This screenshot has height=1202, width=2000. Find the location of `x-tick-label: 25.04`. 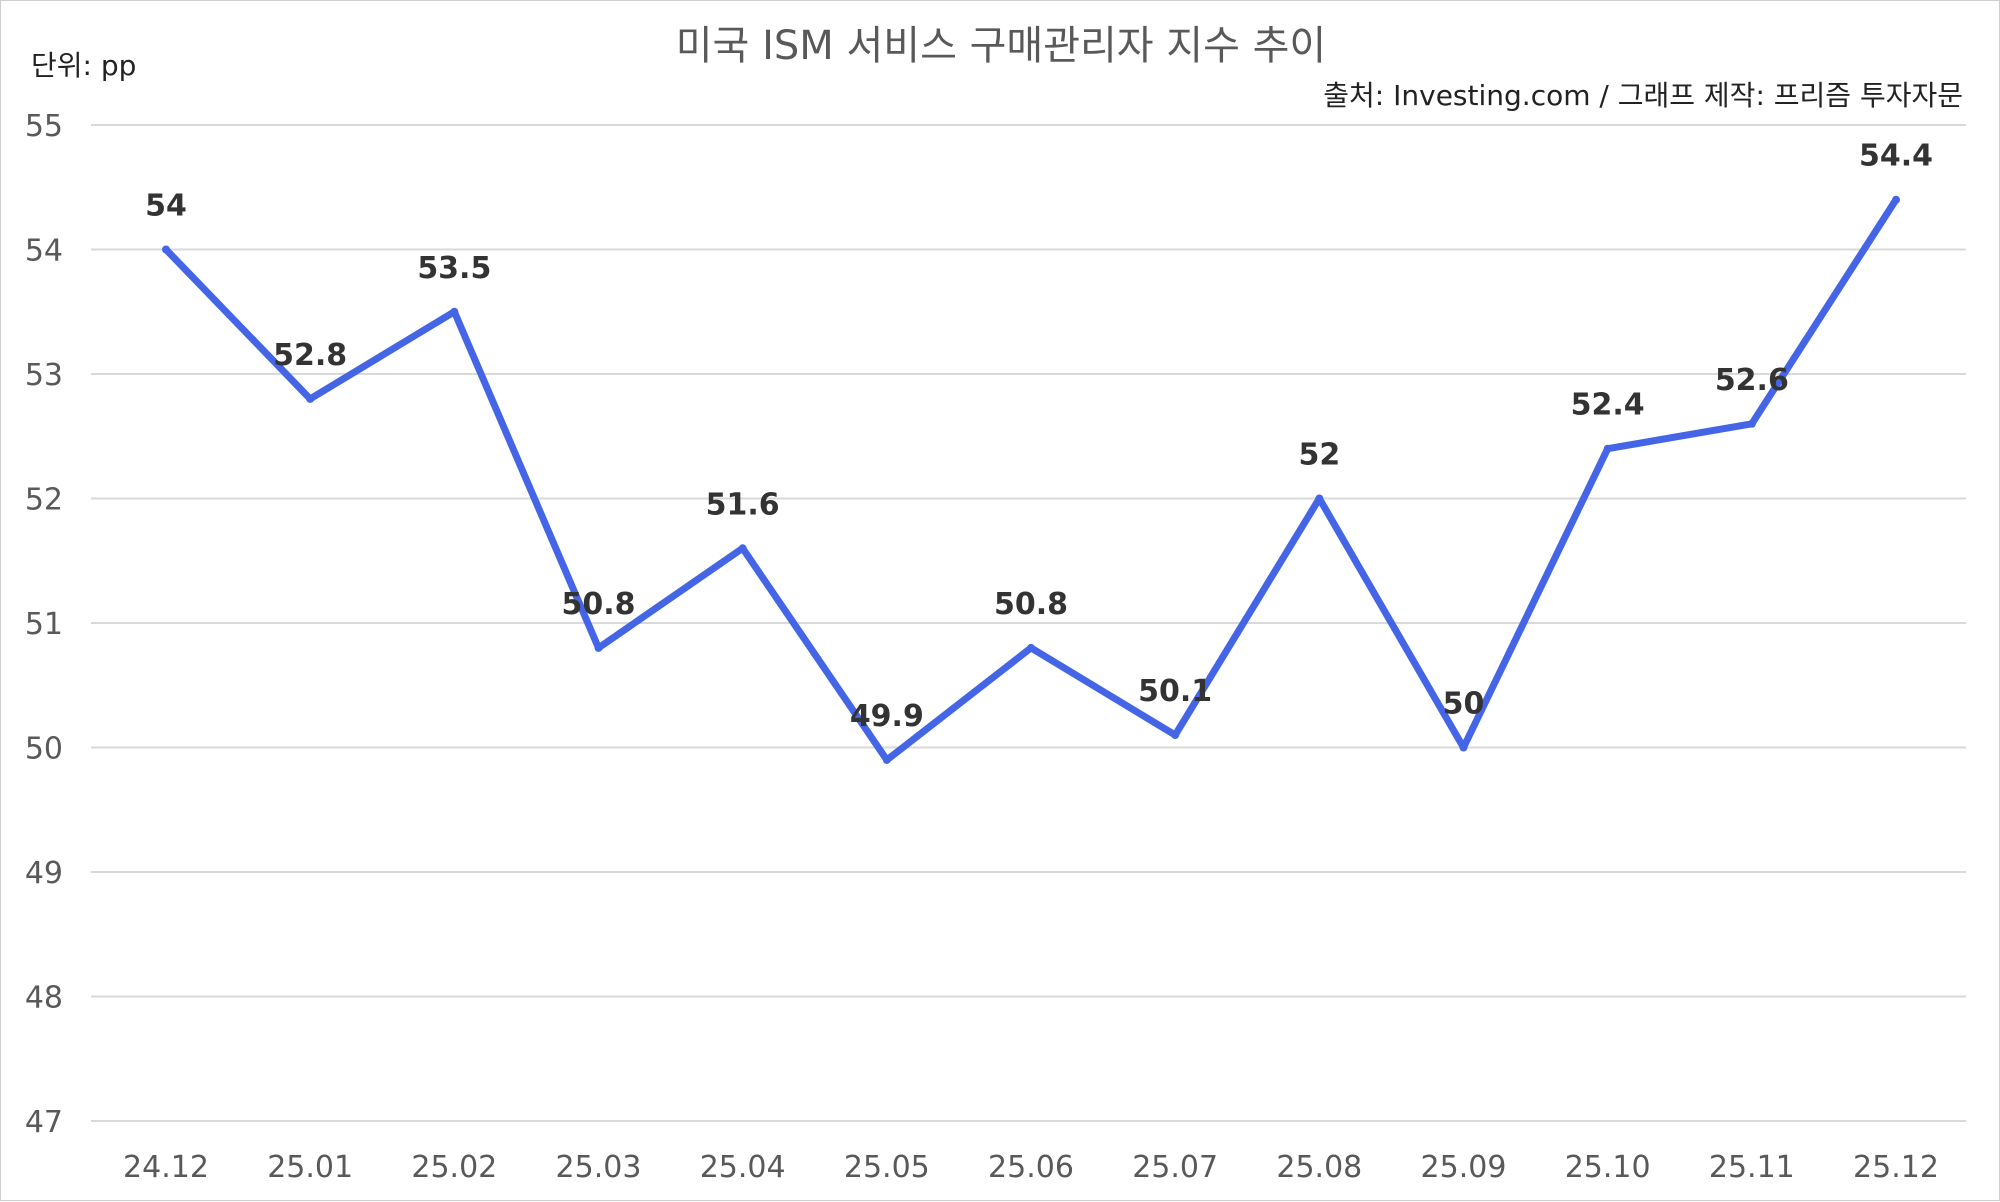

x-tick-label: 25.04 is located at coordinates (743, 1167).